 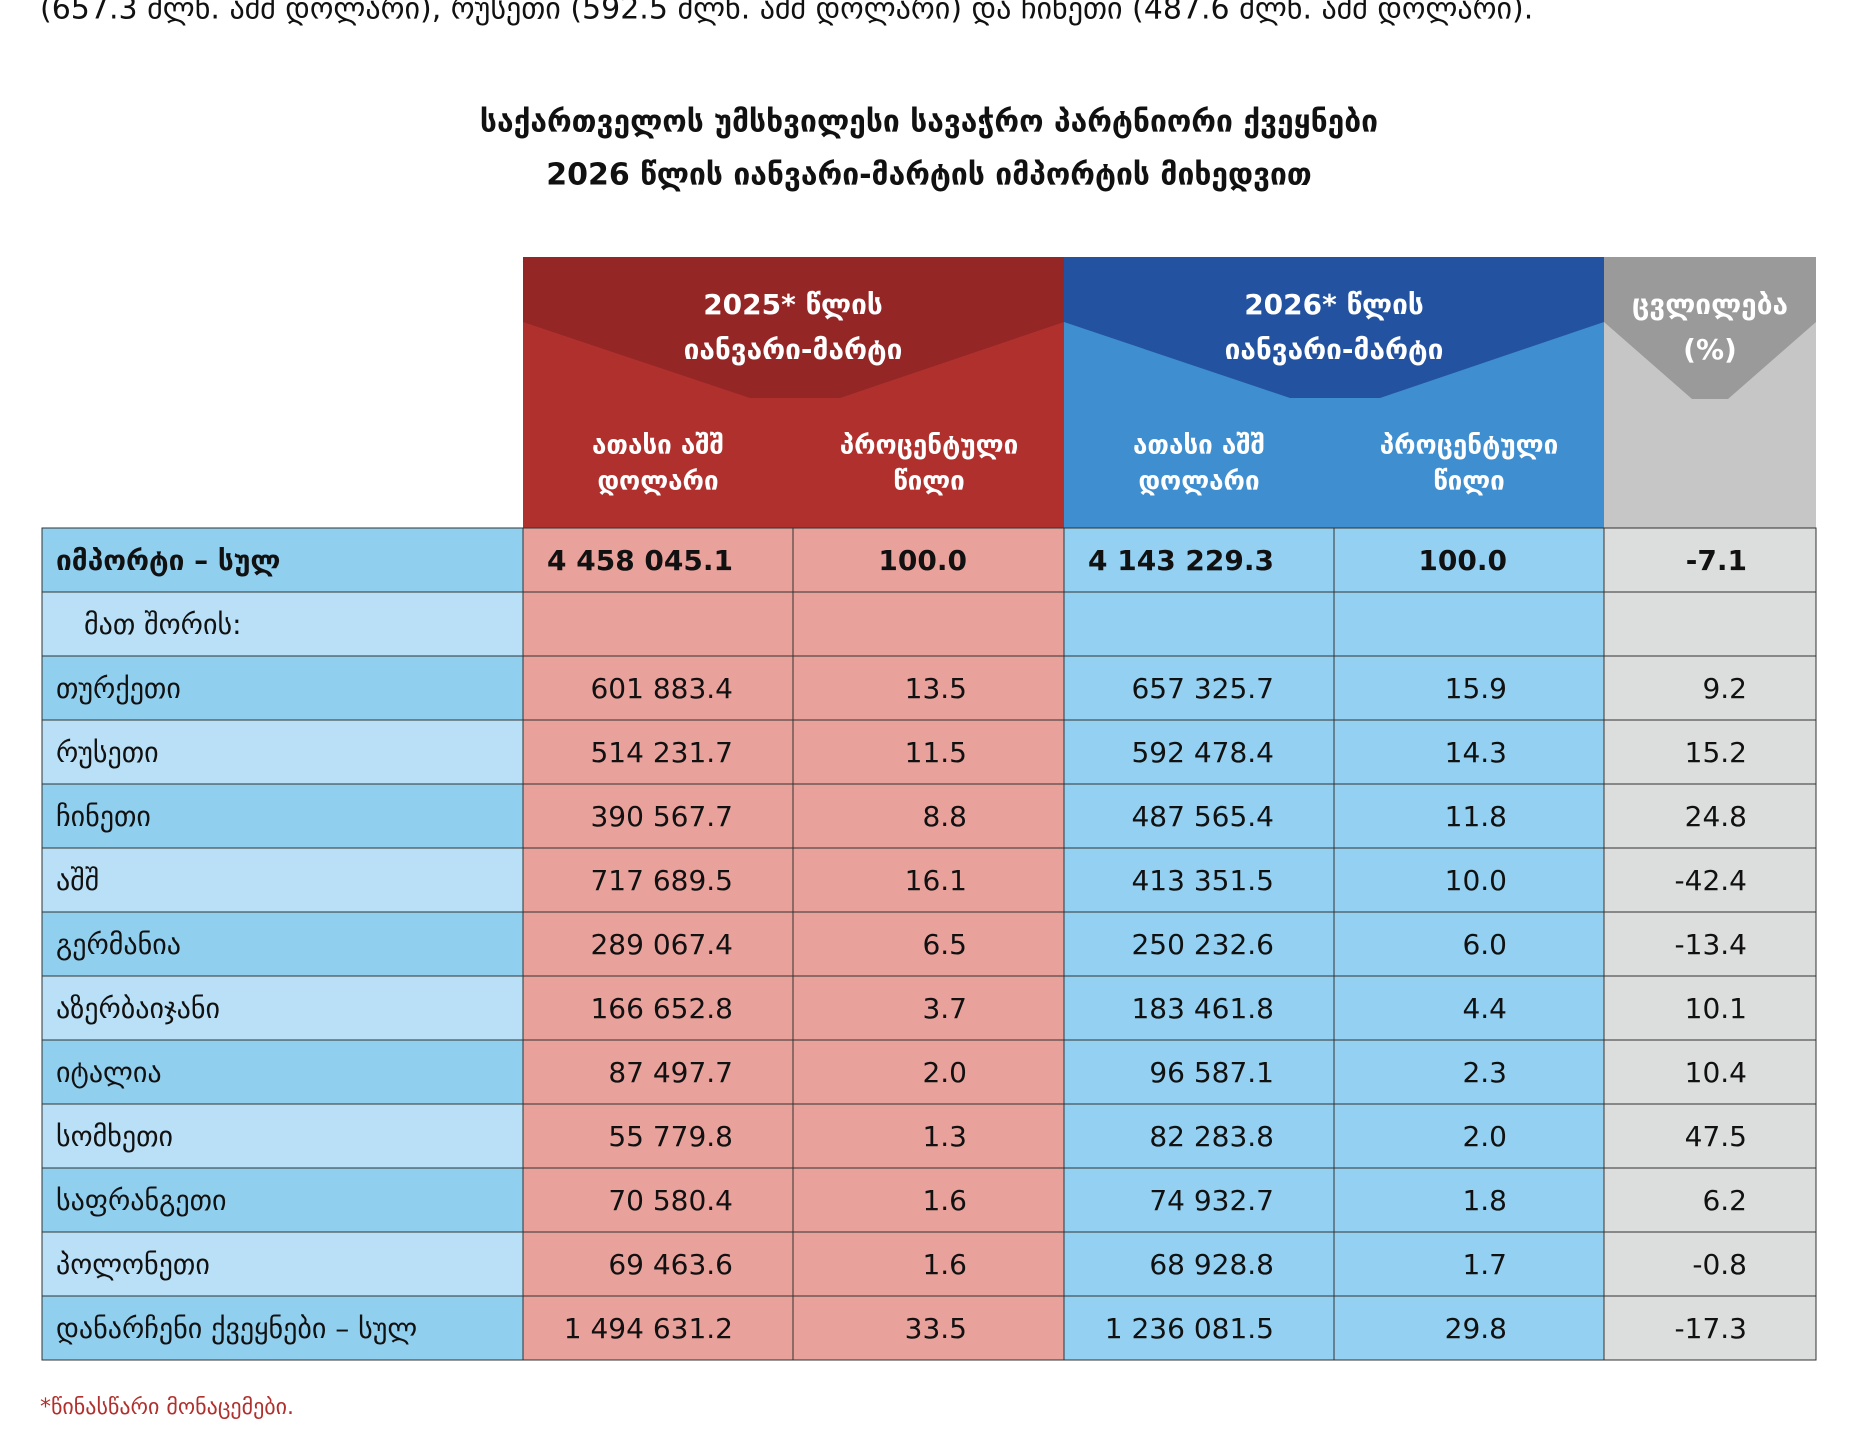 I want to click on row-label: აზერბაიჯანი, so click(x=138, y=1008).